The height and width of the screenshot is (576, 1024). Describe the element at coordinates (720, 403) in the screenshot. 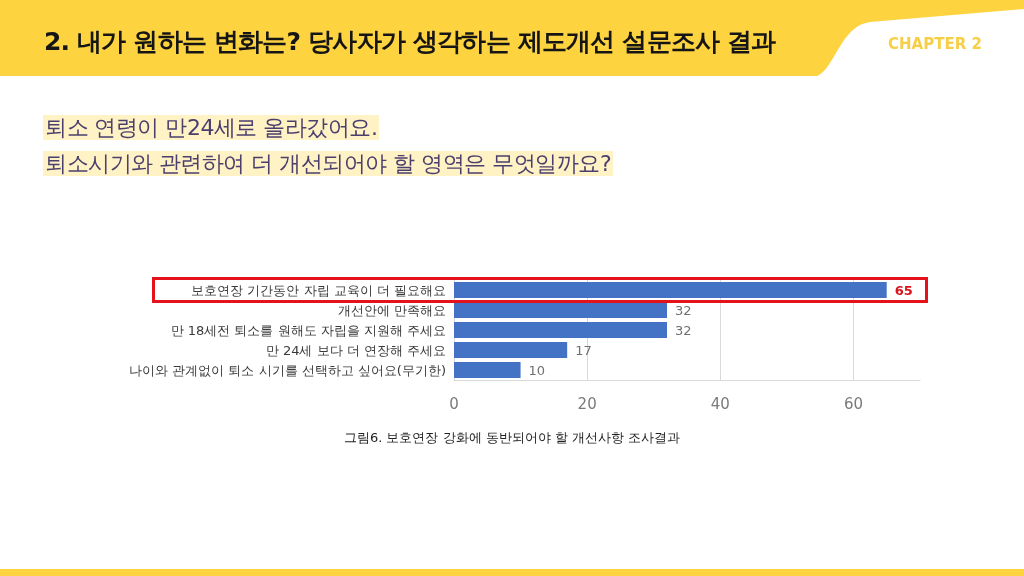

I see `x-tick-label: 40` at that location.